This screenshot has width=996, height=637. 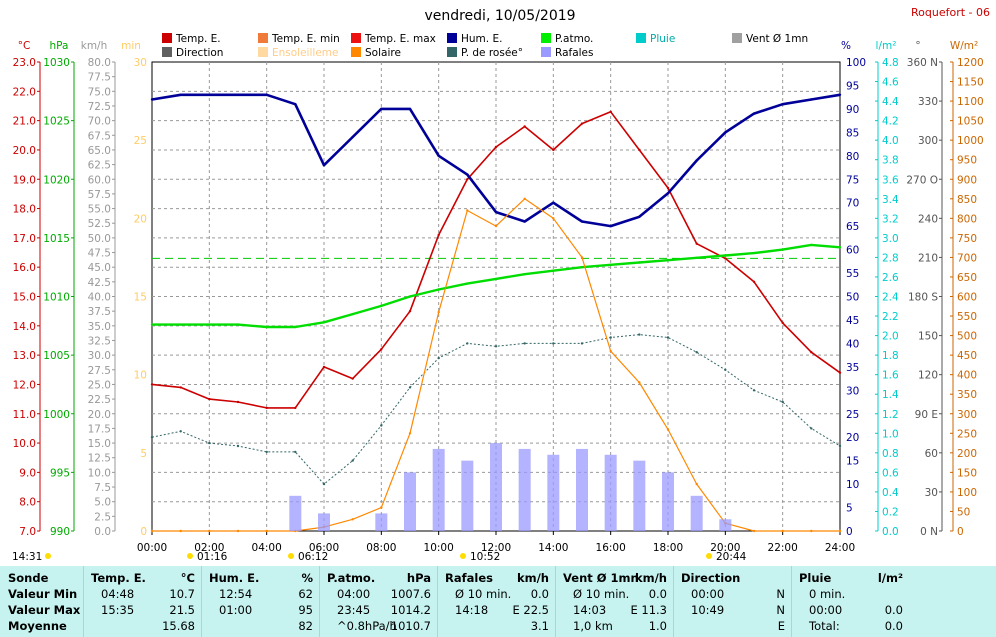 I want to click on temp-tick-label: 17.0, so click(x=24, y=239).